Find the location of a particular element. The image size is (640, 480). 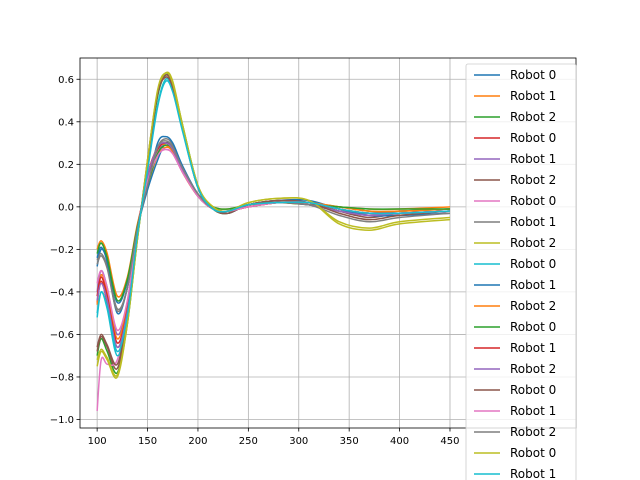

y-tick-label: 0.0 is located at coordinates (66, 207).